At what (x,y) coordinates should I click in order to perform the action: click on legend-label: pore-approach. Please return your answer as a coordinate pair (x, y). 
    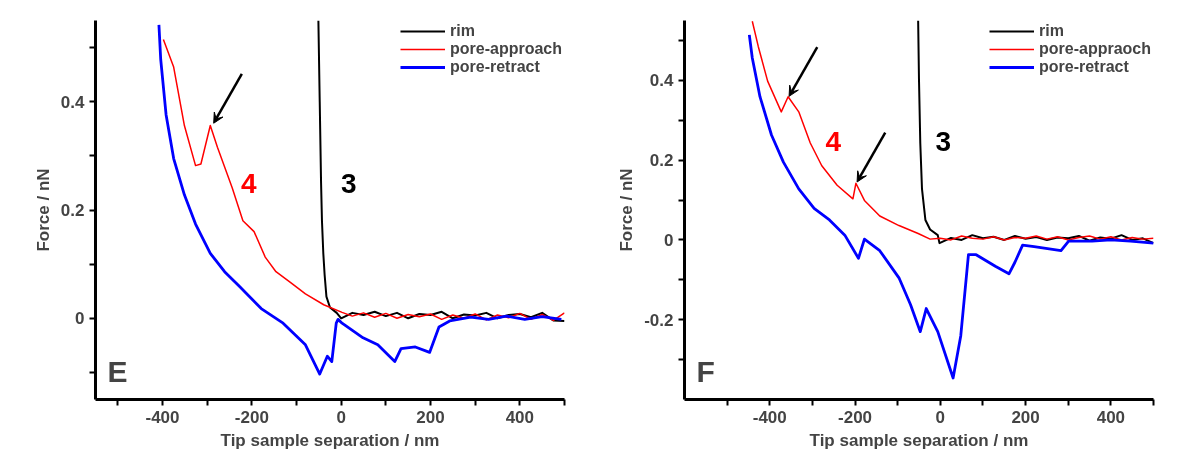
    Looking at the image, I should click on (505, 49).